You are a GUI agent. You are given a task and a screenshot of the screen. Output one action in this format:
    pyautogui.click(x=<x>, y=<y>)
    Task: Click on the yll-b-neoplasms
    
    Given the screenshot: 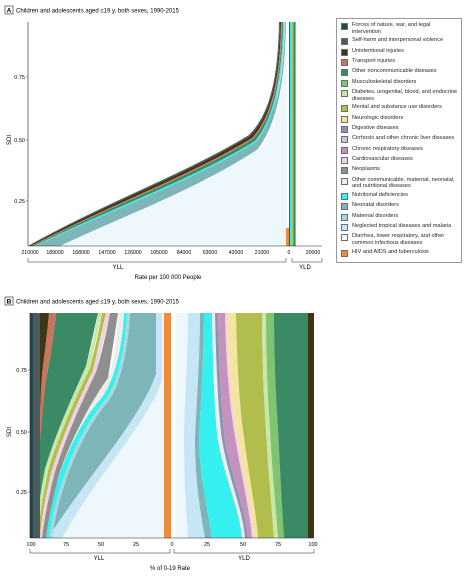 What is the action you would take?
    pyautogui.click(x=80, y=425)
    